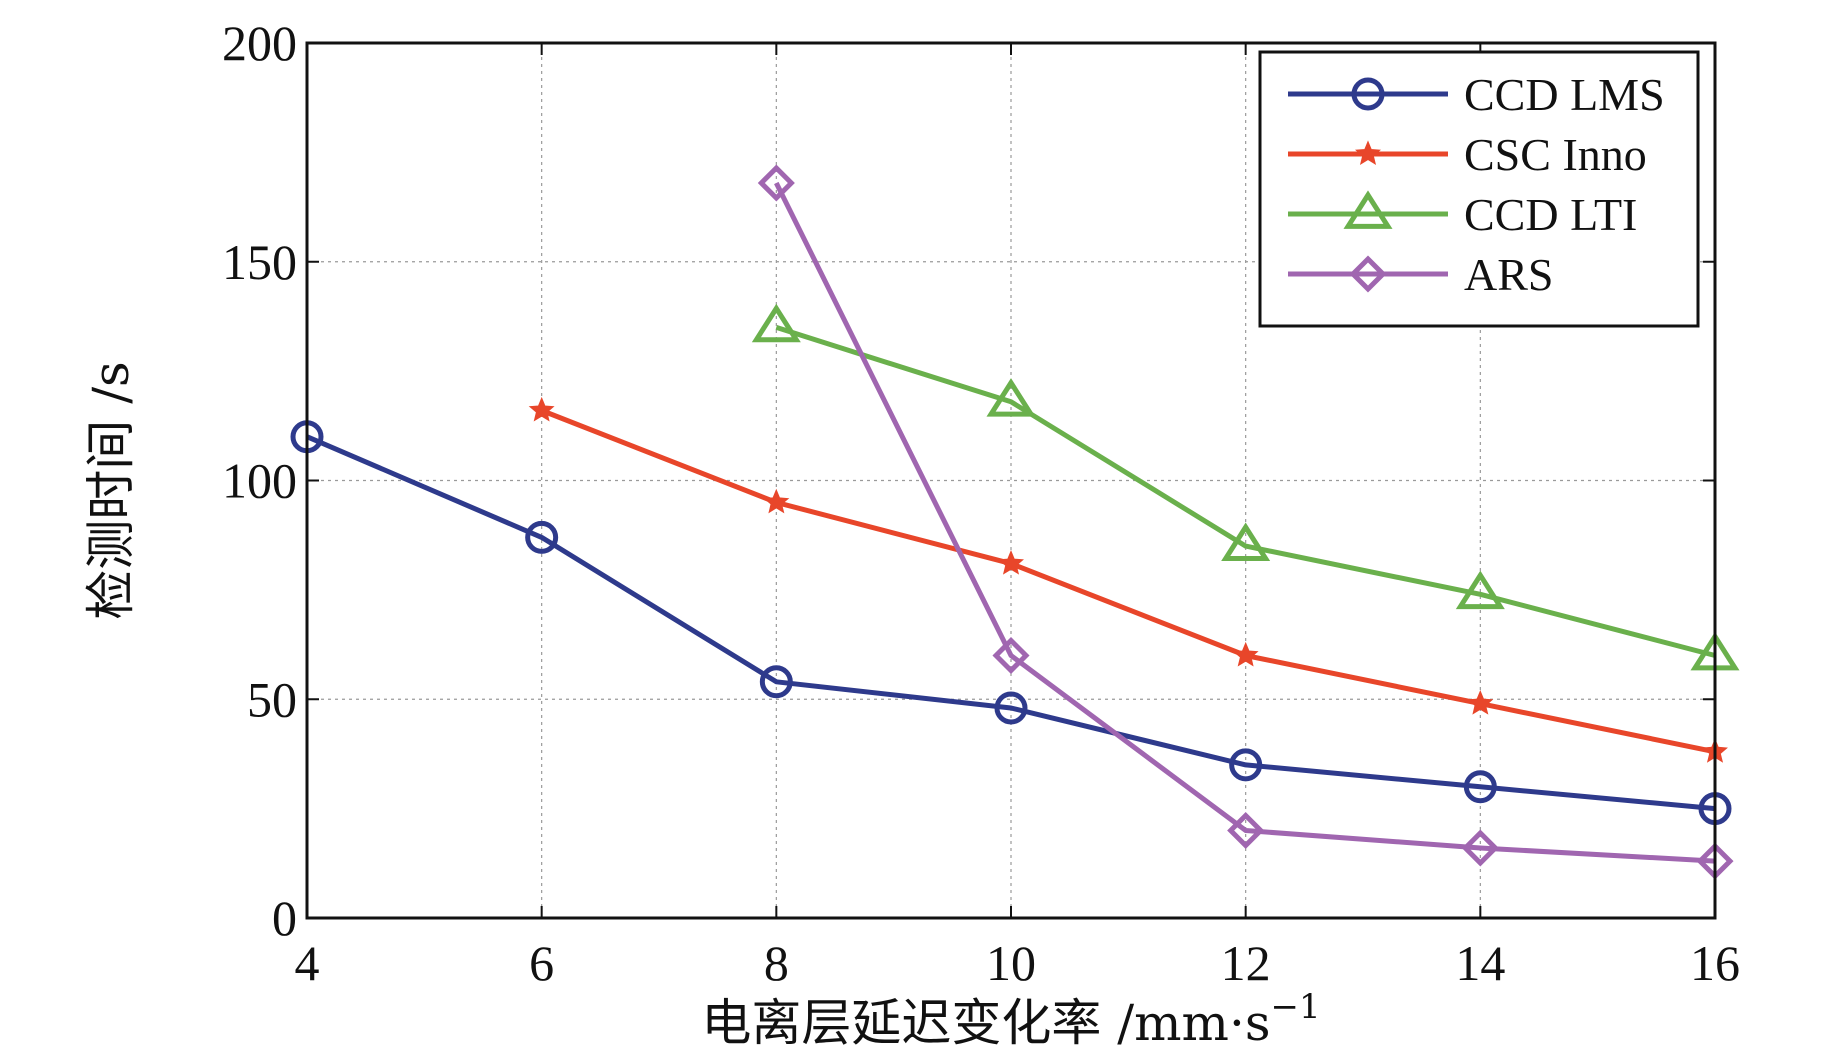 This screenshot has width=1843, height=1063. I want to click on legend-label: ARS, so click(1508, 274).